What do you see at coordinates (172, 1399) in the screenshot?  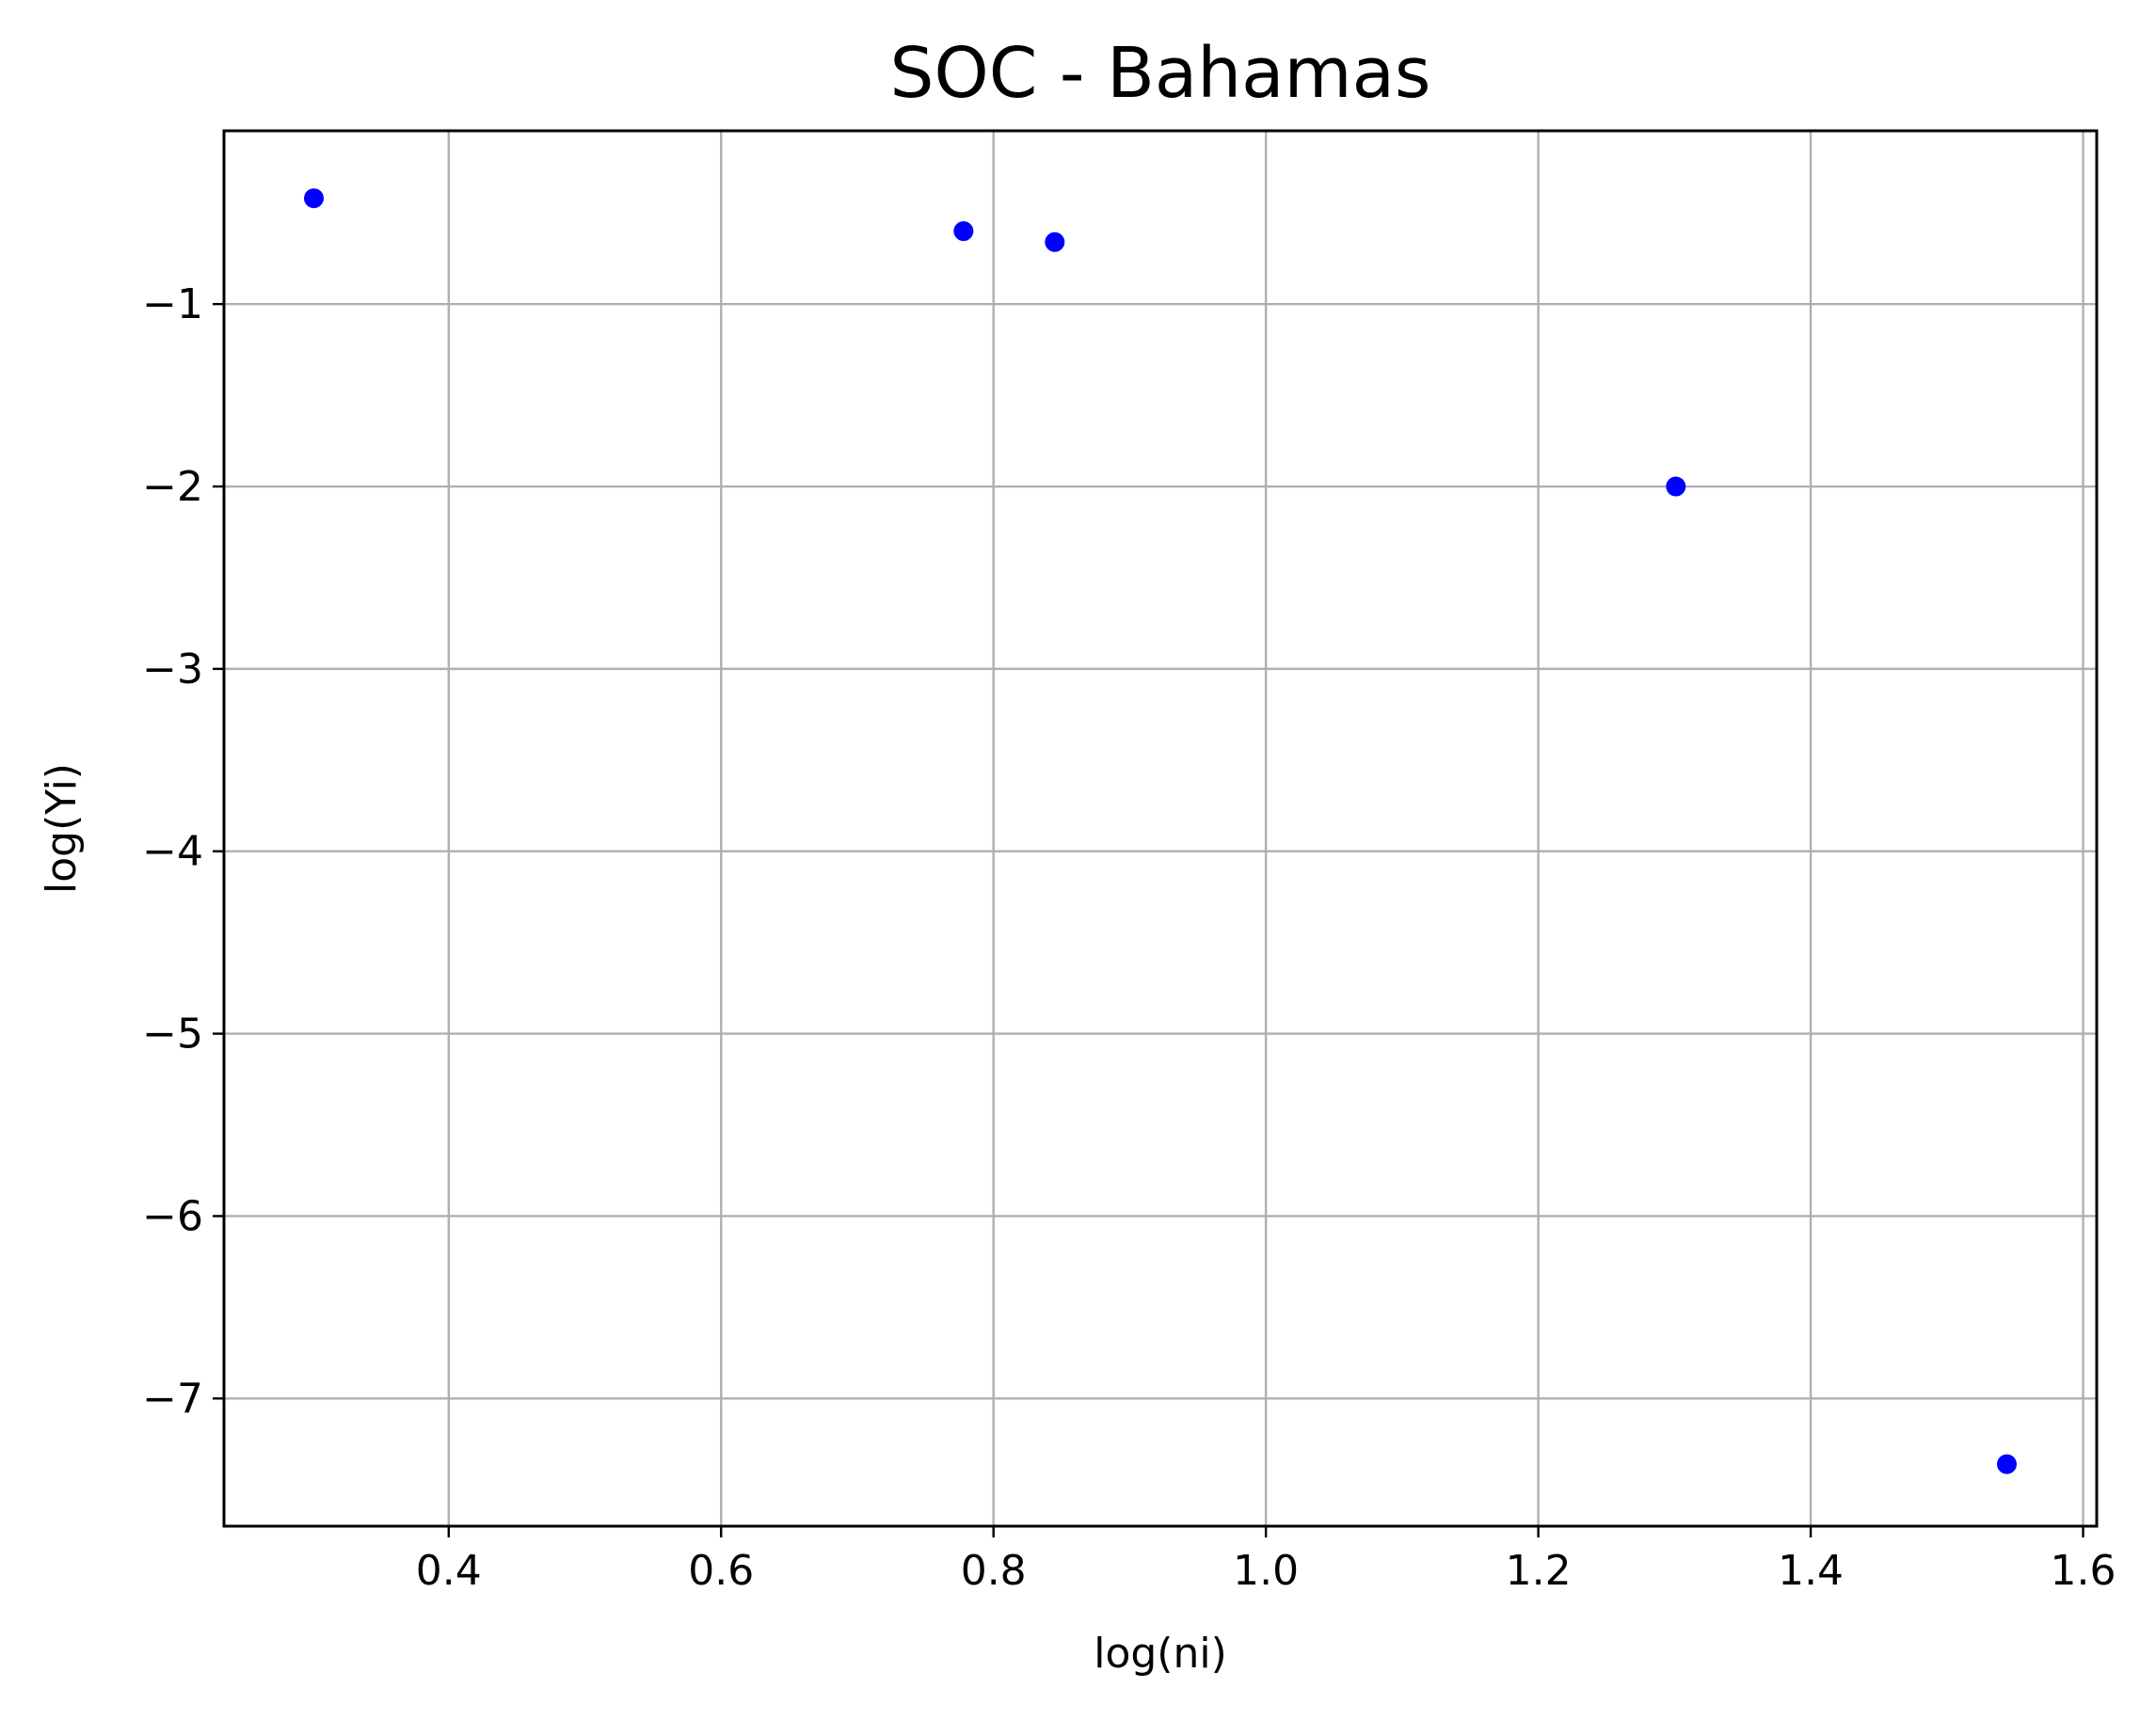 I see `y-tick-label: −7` at bounding box center [172, 1399].